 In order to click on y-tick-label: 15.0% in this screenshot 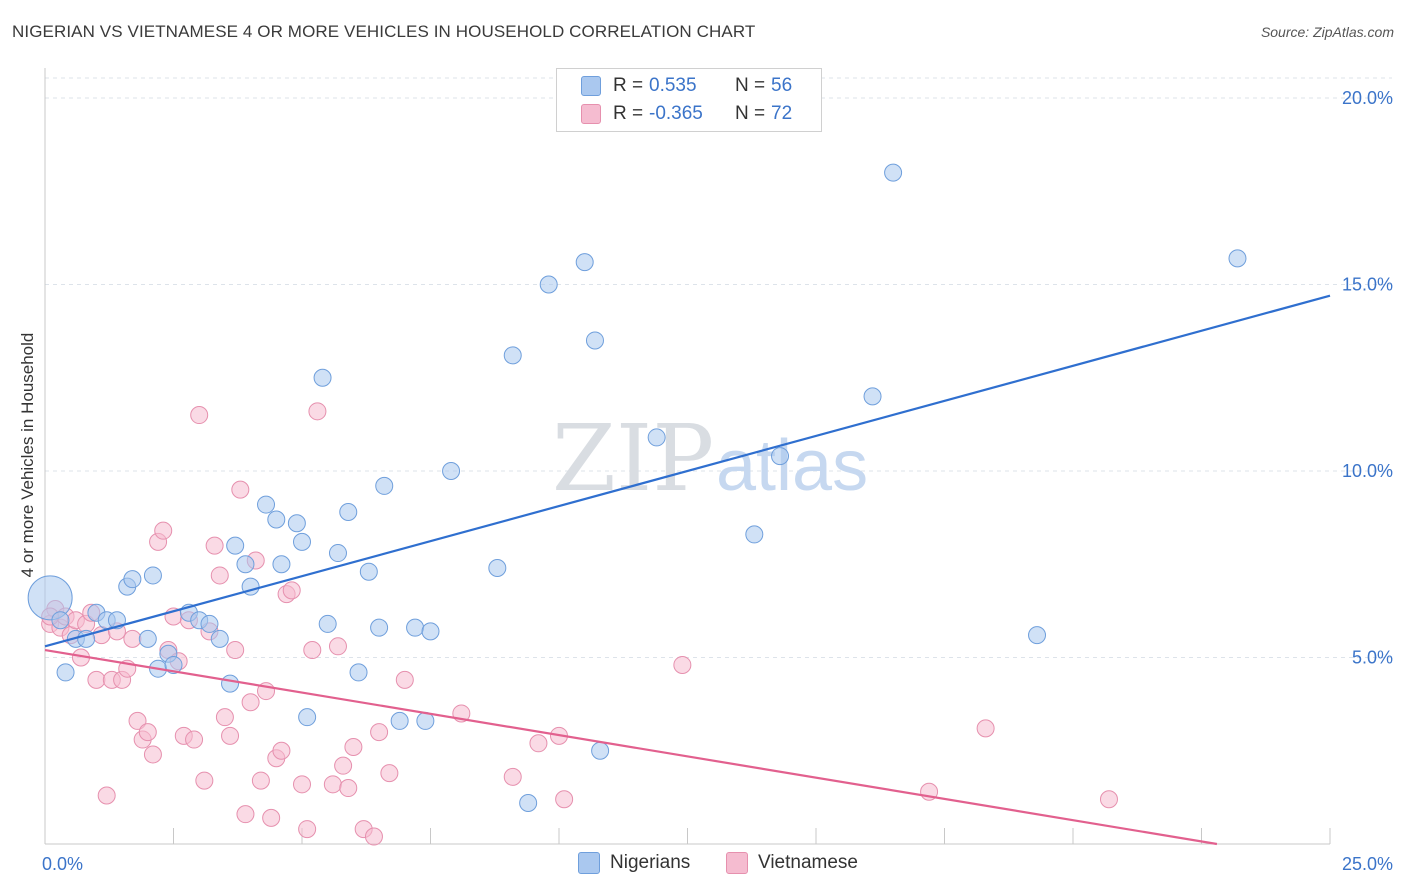, I will do `click(1367, 285)`.